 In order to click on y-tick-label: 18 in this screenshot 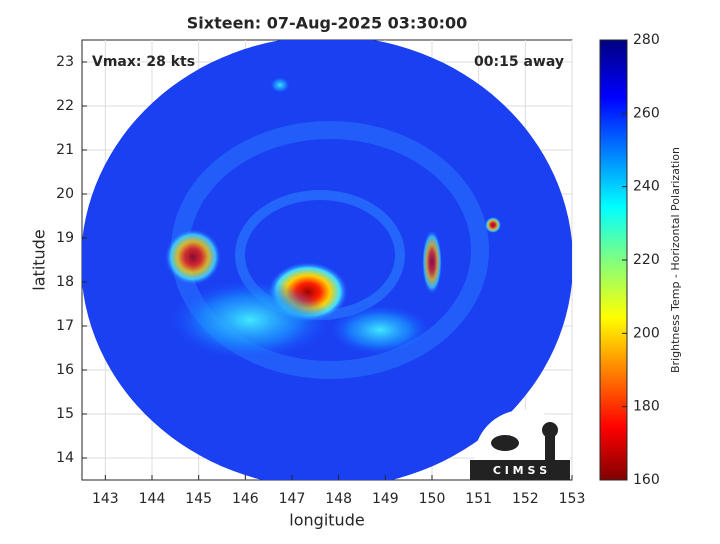, I will do `click(65, 282)`.